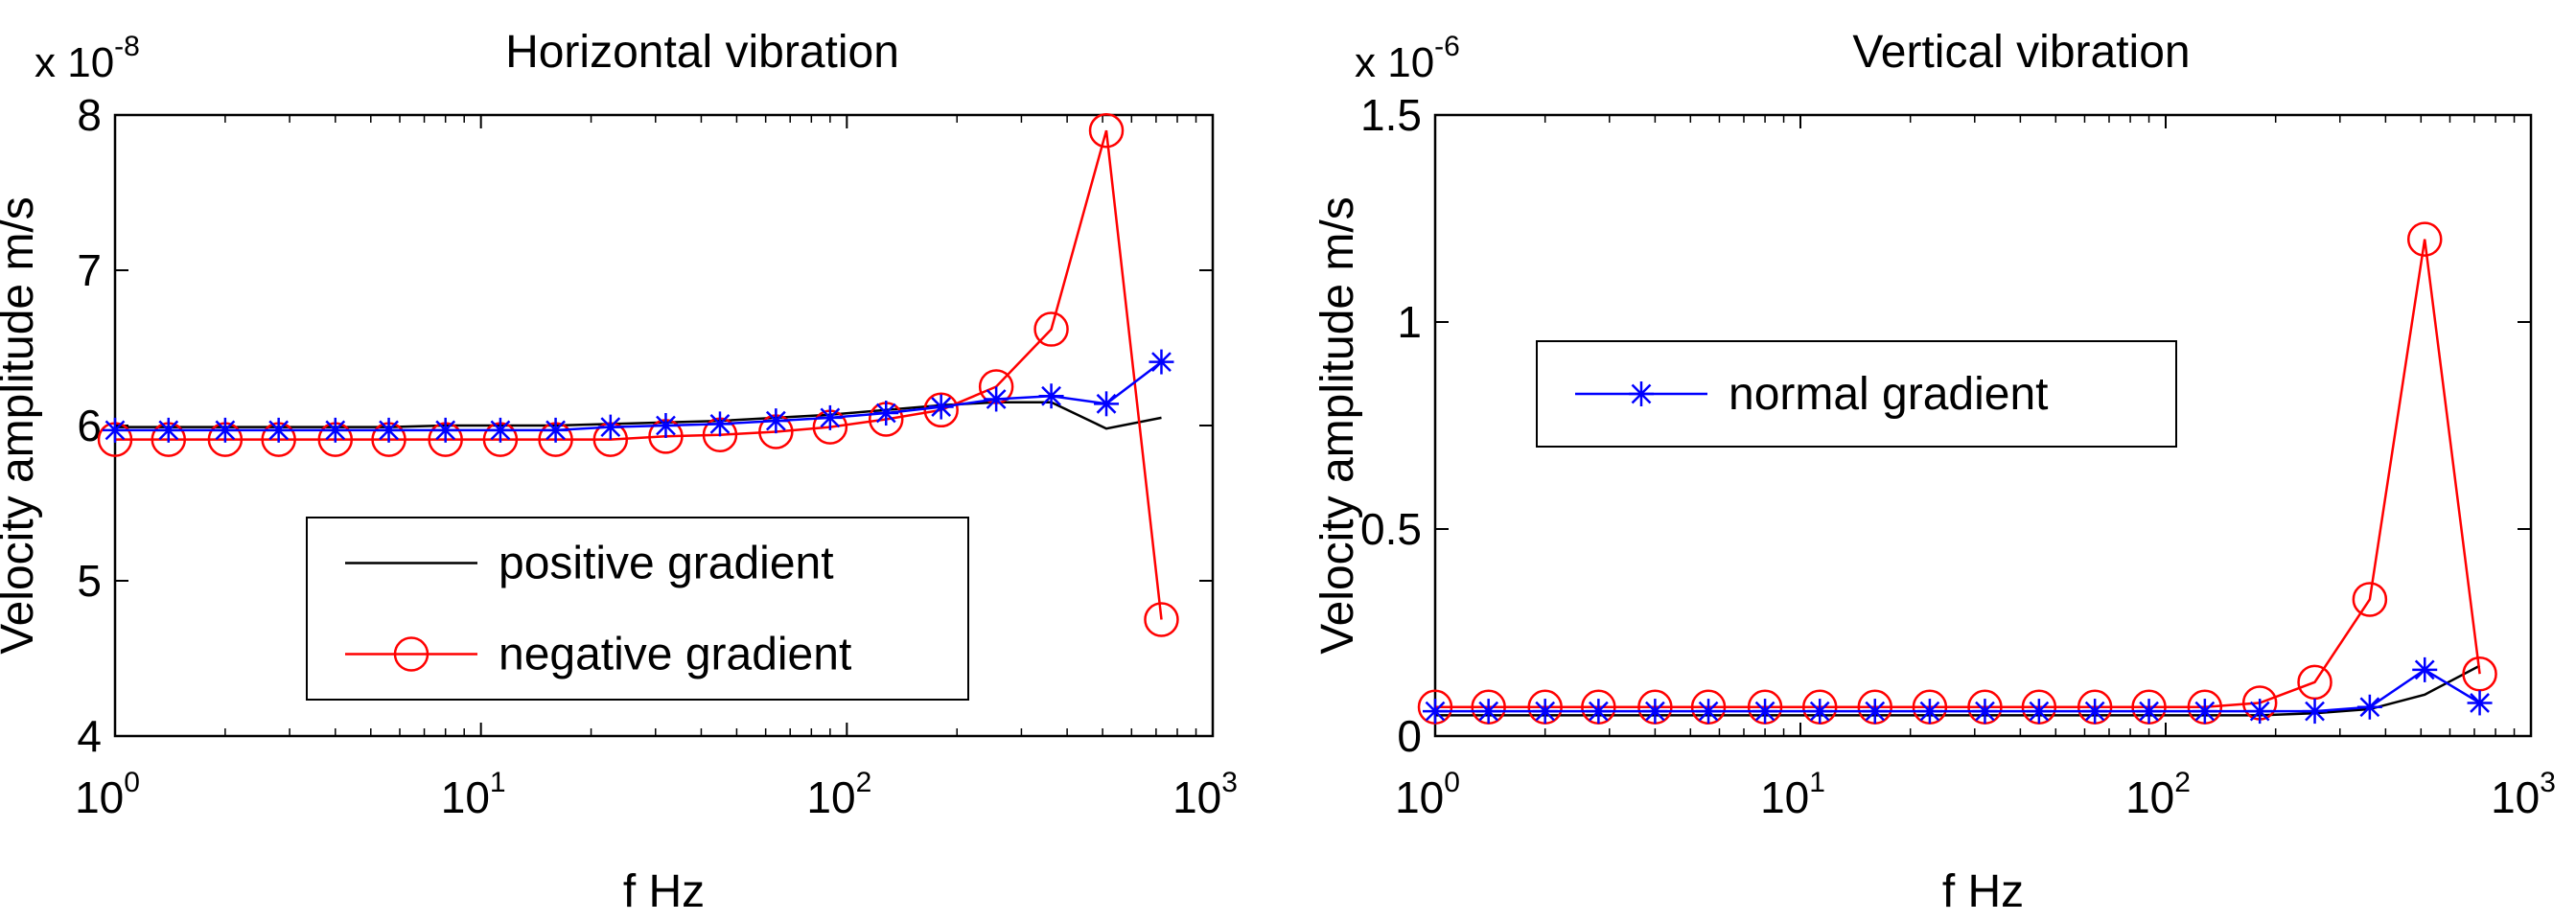  I want to click on y-tick-label: 1, so click(1409, 322).